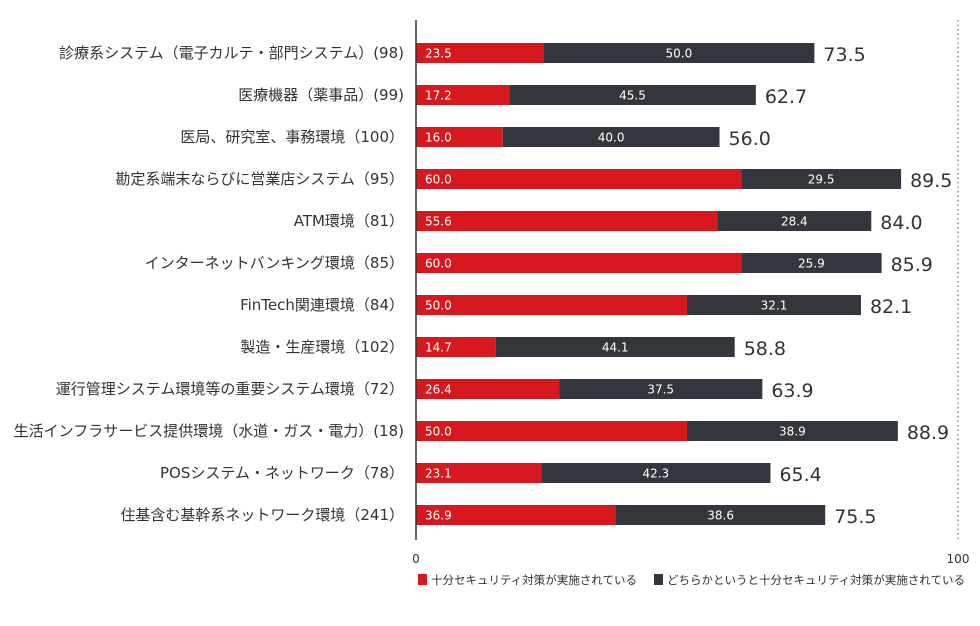  I want to click on data-label: 37.5, so click(660, 390).